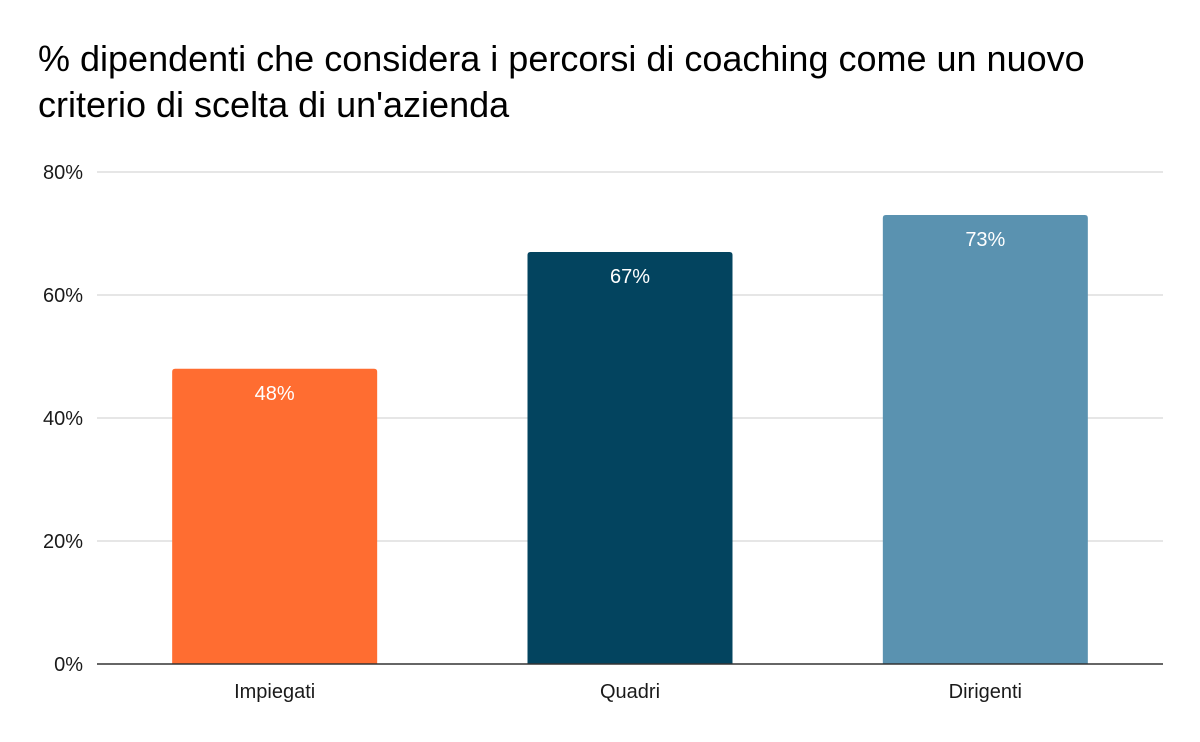 The height and width of the screenshot is (742, 1200). I want to click on bar-quadri, so click(630, 457).